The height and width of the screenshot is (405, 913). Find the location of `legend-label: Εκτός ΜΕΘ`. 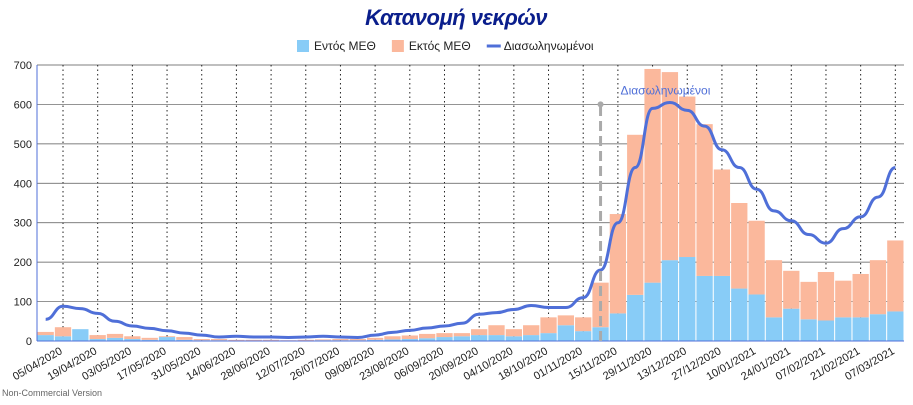

legend-label: Εκτός ΜΕΘ is located at coordinates (440, 46).